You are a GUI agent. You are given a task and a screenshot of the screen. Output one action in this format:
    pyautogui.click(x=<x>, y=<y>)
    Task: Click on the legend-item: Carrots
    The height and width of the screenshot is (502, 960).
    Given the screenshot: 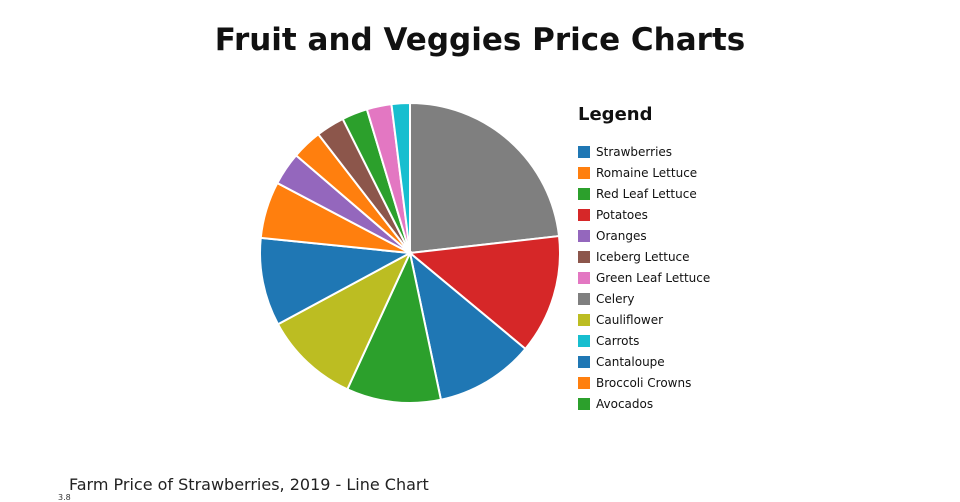 What is the action you would take?
    pyautogui.click(x=644, y=340)
    